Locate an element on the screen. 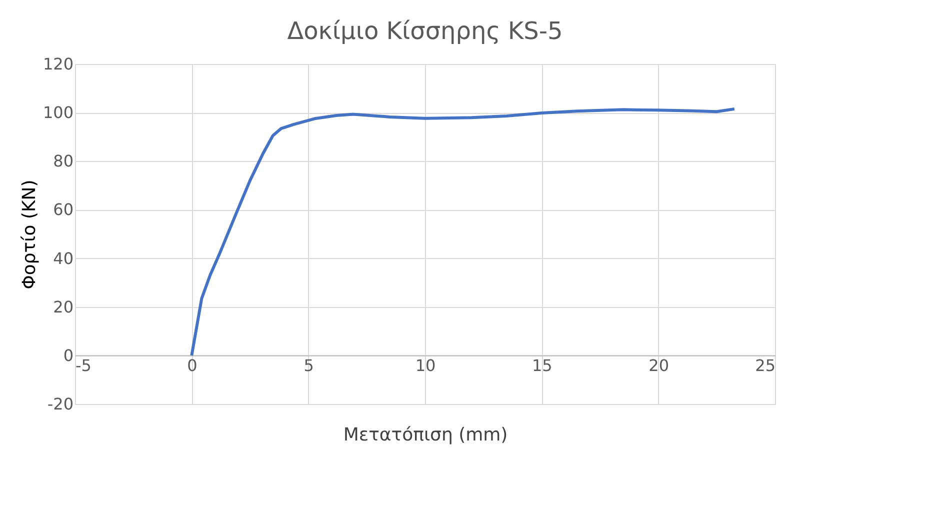 This screenshot has height=511, width=947. y-tick-label: 100 is located at coordinates (58, 112).